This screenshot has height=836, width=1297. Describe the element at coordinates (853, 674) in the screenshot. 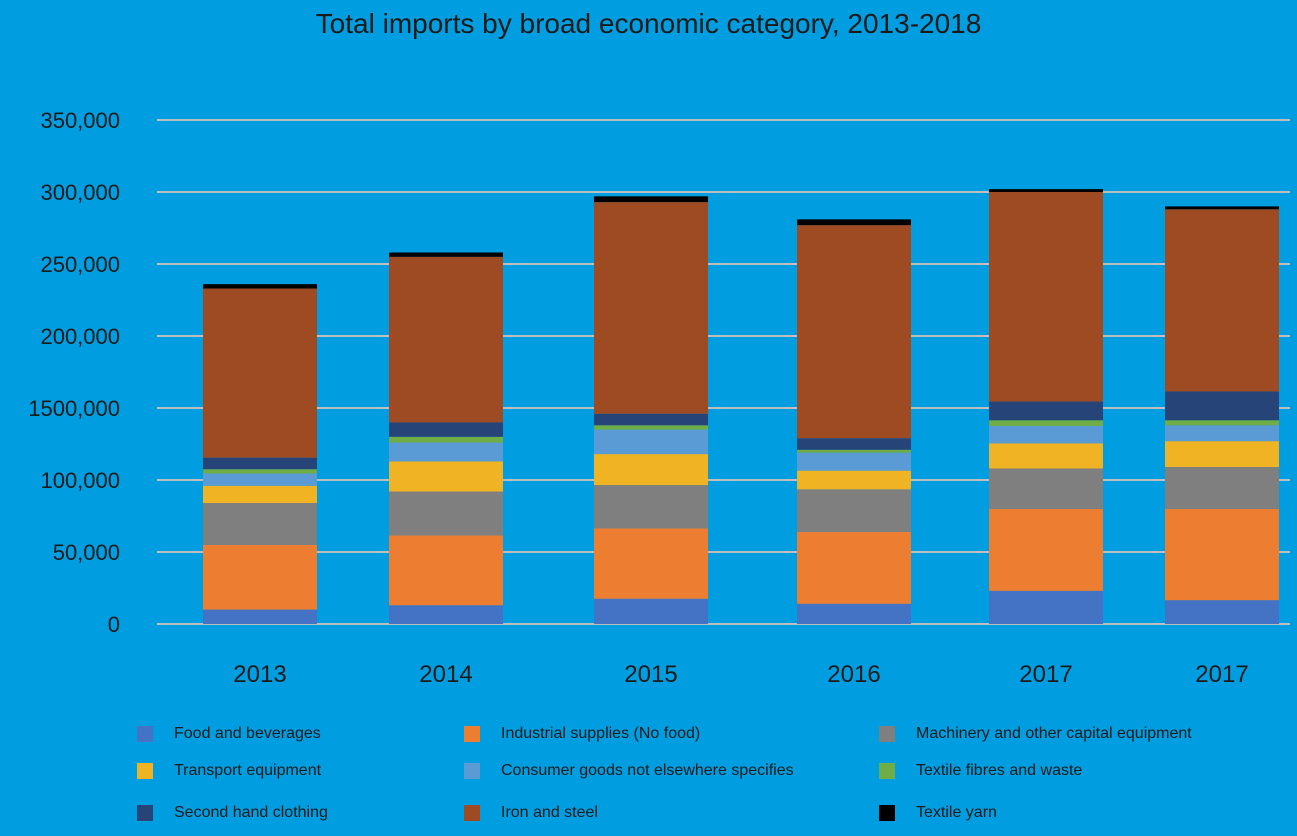

I see `x-tick-label: 2016` at that location.